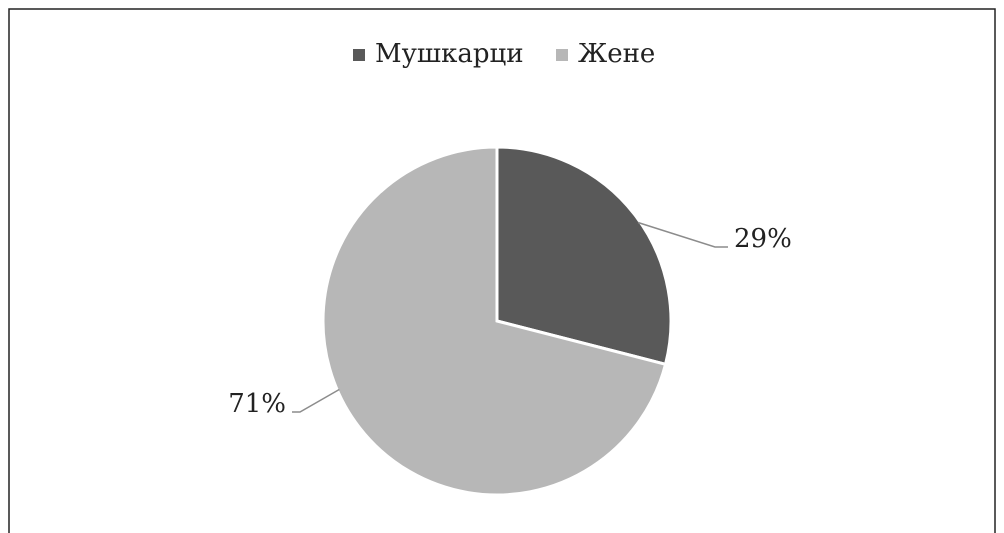  Describe the element at coordinates (449, 54) in the screenshot. I see `legend-label: Мушкарци` at that location.